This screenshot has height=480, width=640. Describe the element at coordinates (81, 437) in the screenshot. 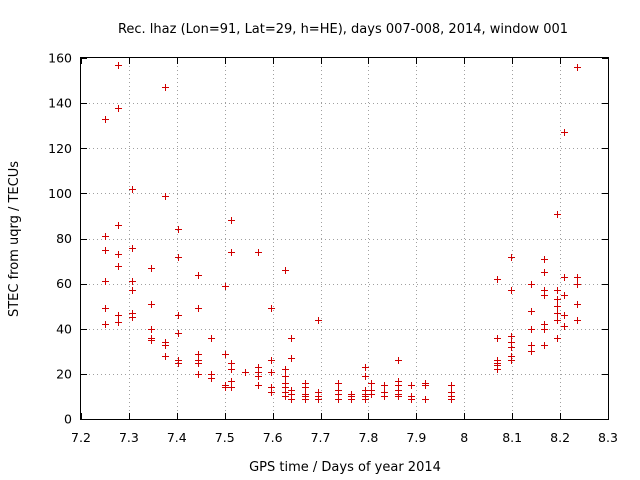

I see `x-tick-label: 7.2` at that location.